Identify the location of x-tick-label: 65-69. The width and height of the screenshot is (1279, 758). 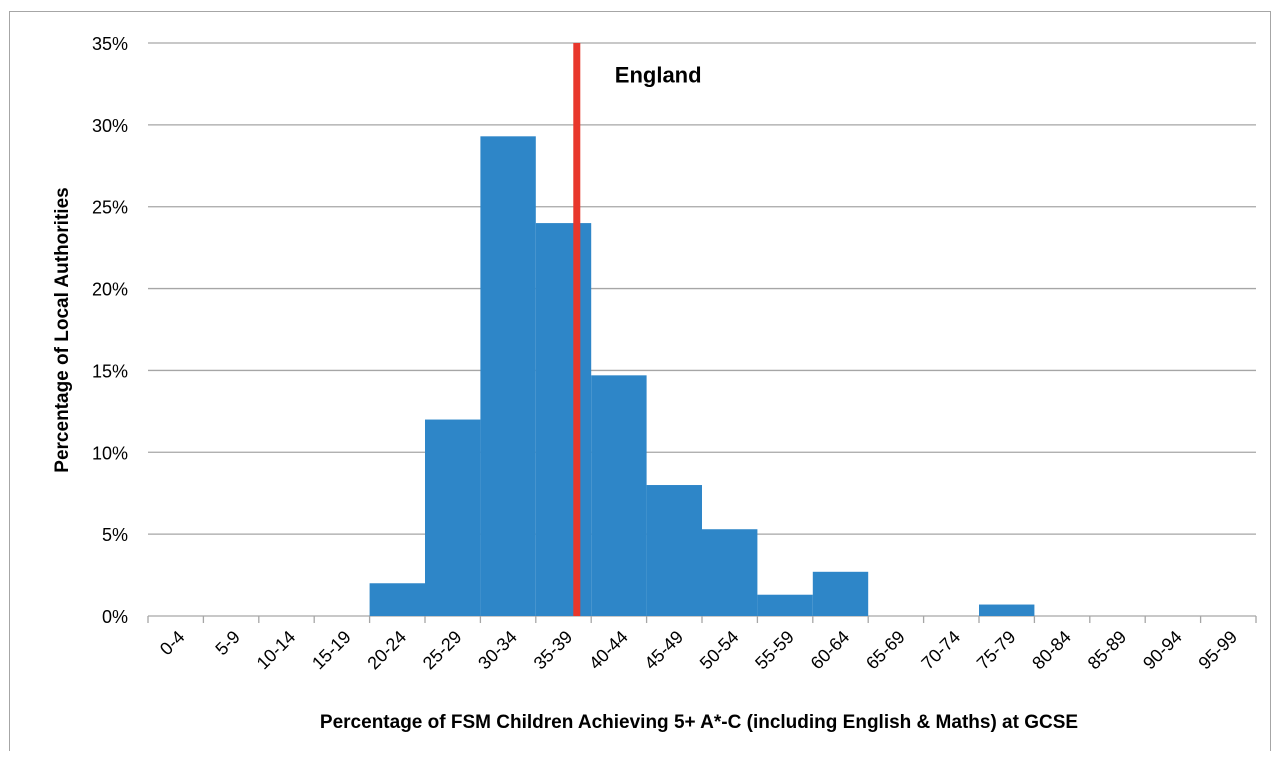
(885, 650).